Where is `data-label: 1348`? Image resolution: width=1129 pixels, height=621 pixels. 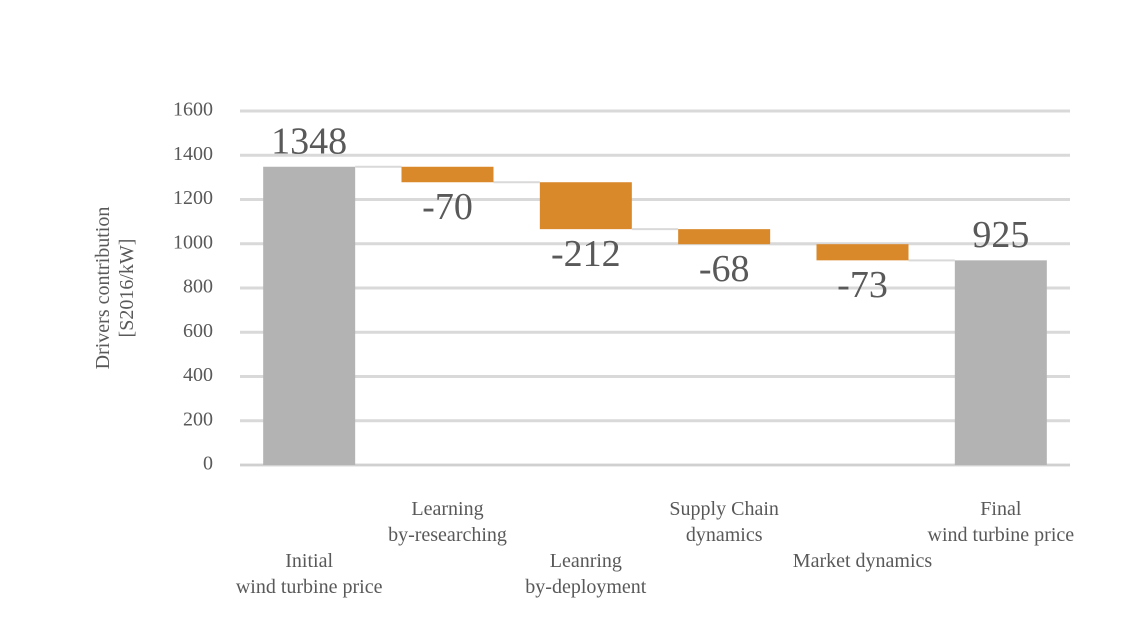 data-label: 1348 is located at coordinates (309, 141).